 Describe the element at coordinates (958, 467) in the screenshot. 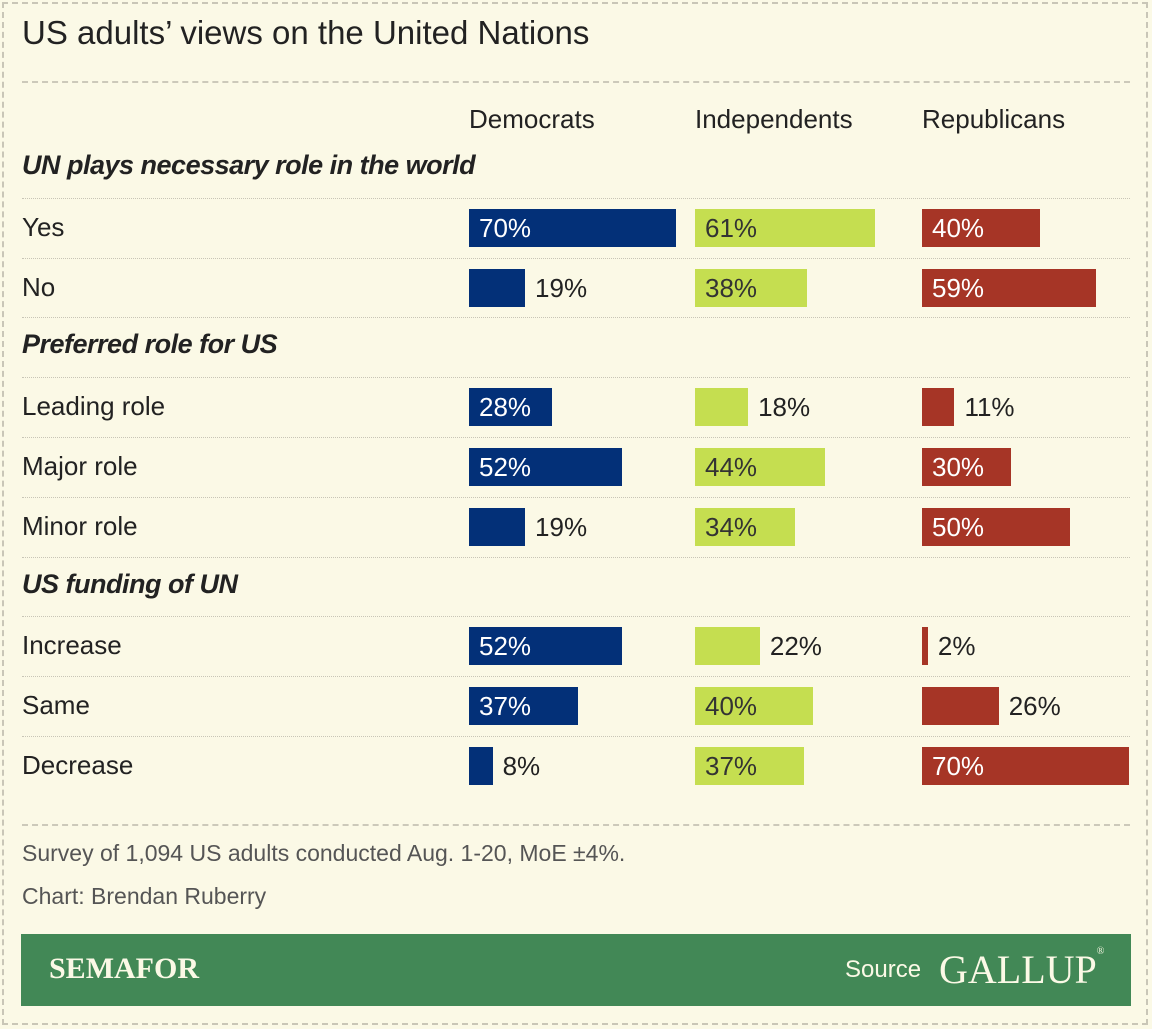

I see `value-label: 30%` at that location.